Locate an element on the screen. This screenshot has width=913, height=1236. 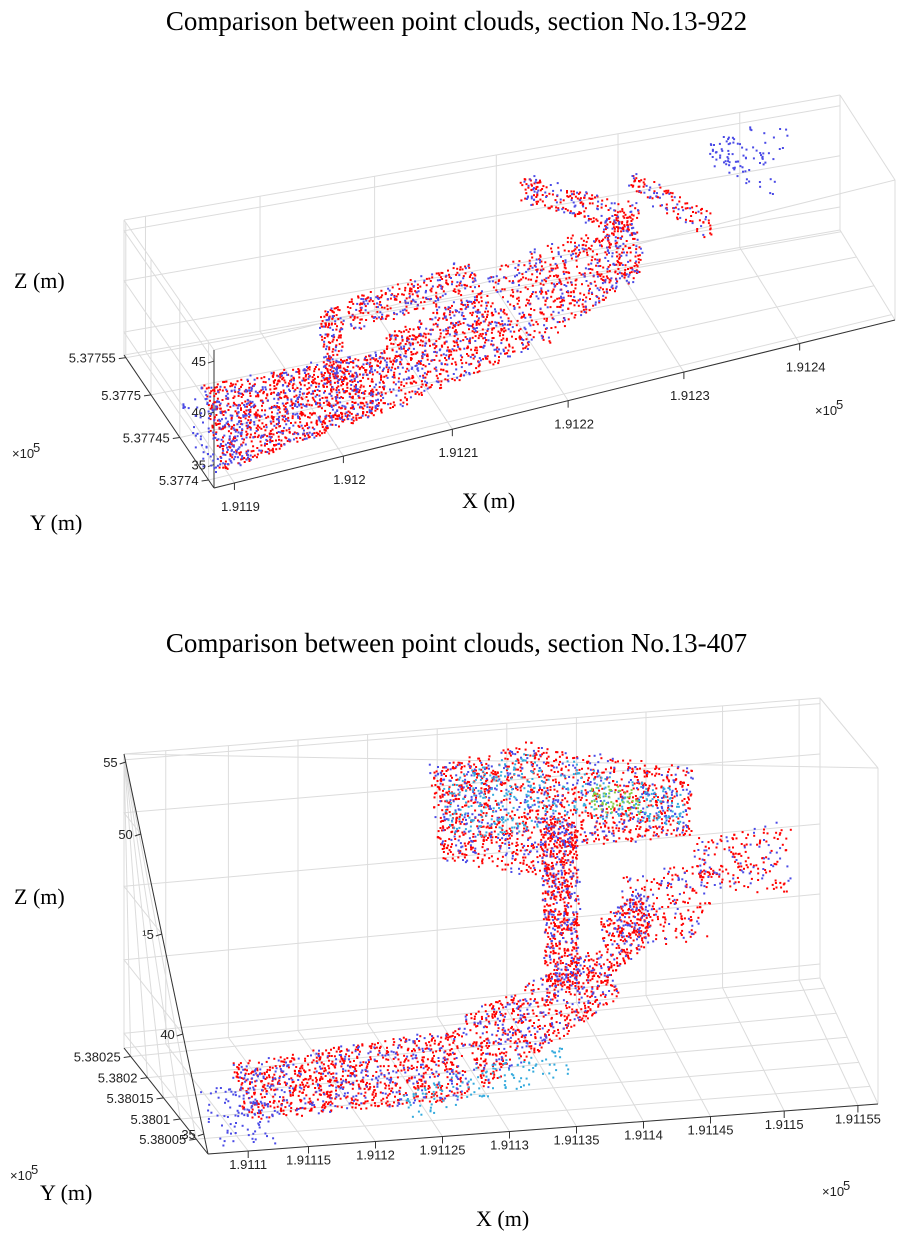
x-exponent: ×10 is located at coordinates (826, 410).